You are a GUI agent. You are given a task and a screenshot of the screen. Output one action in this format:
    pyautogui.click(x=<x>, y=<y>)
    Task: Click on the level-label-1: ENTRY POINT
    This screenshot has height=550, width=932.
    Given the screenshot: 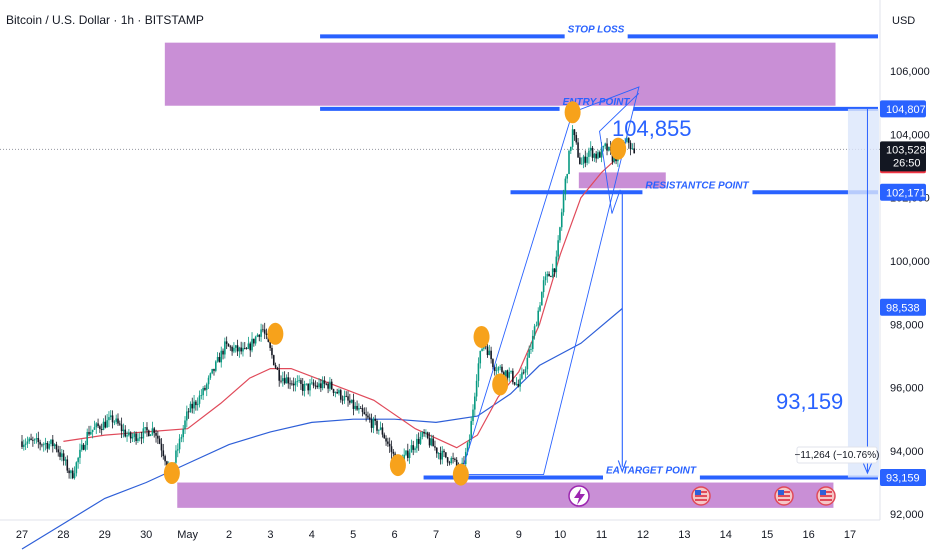 What is the action you would take?
    pyautogui.click(x=597, y=102)
    